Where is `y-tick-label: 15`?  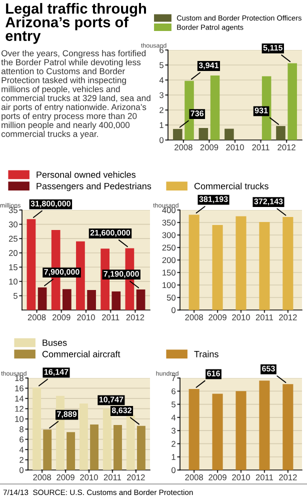 y-tick-label: 15 is located at coordinates (13, 267).